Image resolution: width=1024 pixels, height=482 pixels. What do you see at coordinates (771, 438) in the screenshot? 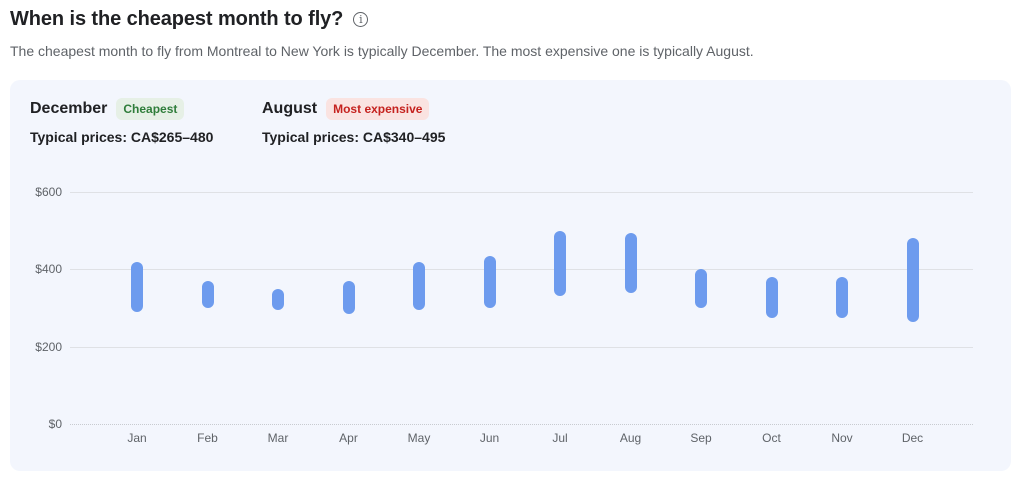
I see `x-axis-label: Oct` at bounding box center [771, 438].